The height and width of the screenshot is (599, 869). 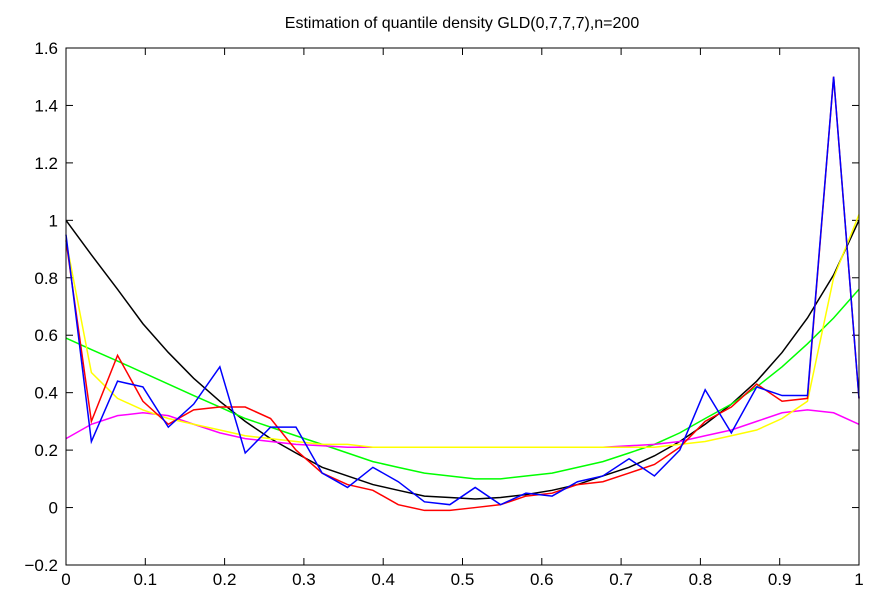 What do you see at coordinates (53, 220) in the screenshot?
I see `y-tick-label: 1` at bounding box center [53, 220].